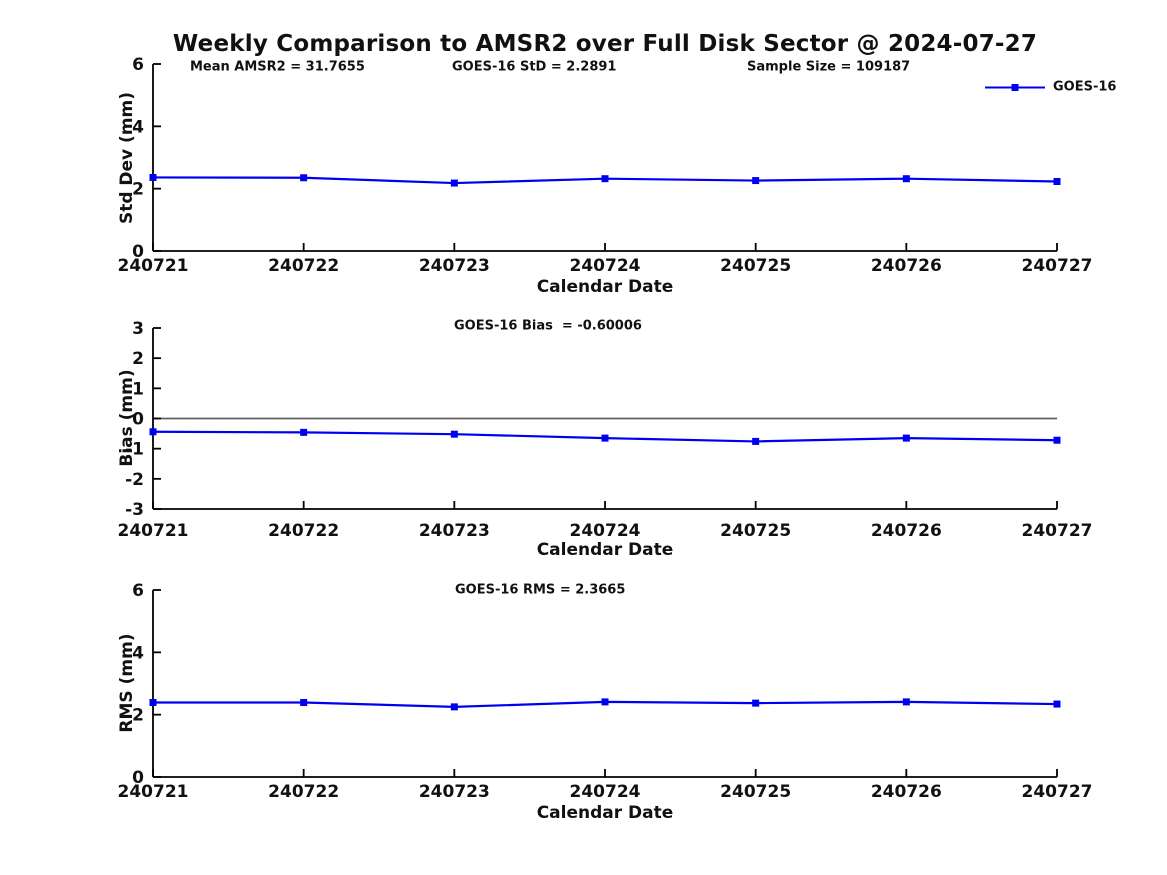 This screenshot has height=875, width=1167. Describe the element at coordinates (1085, 87) in the screenshot. I see `legend-label-goes16: GOES-16` at that location.